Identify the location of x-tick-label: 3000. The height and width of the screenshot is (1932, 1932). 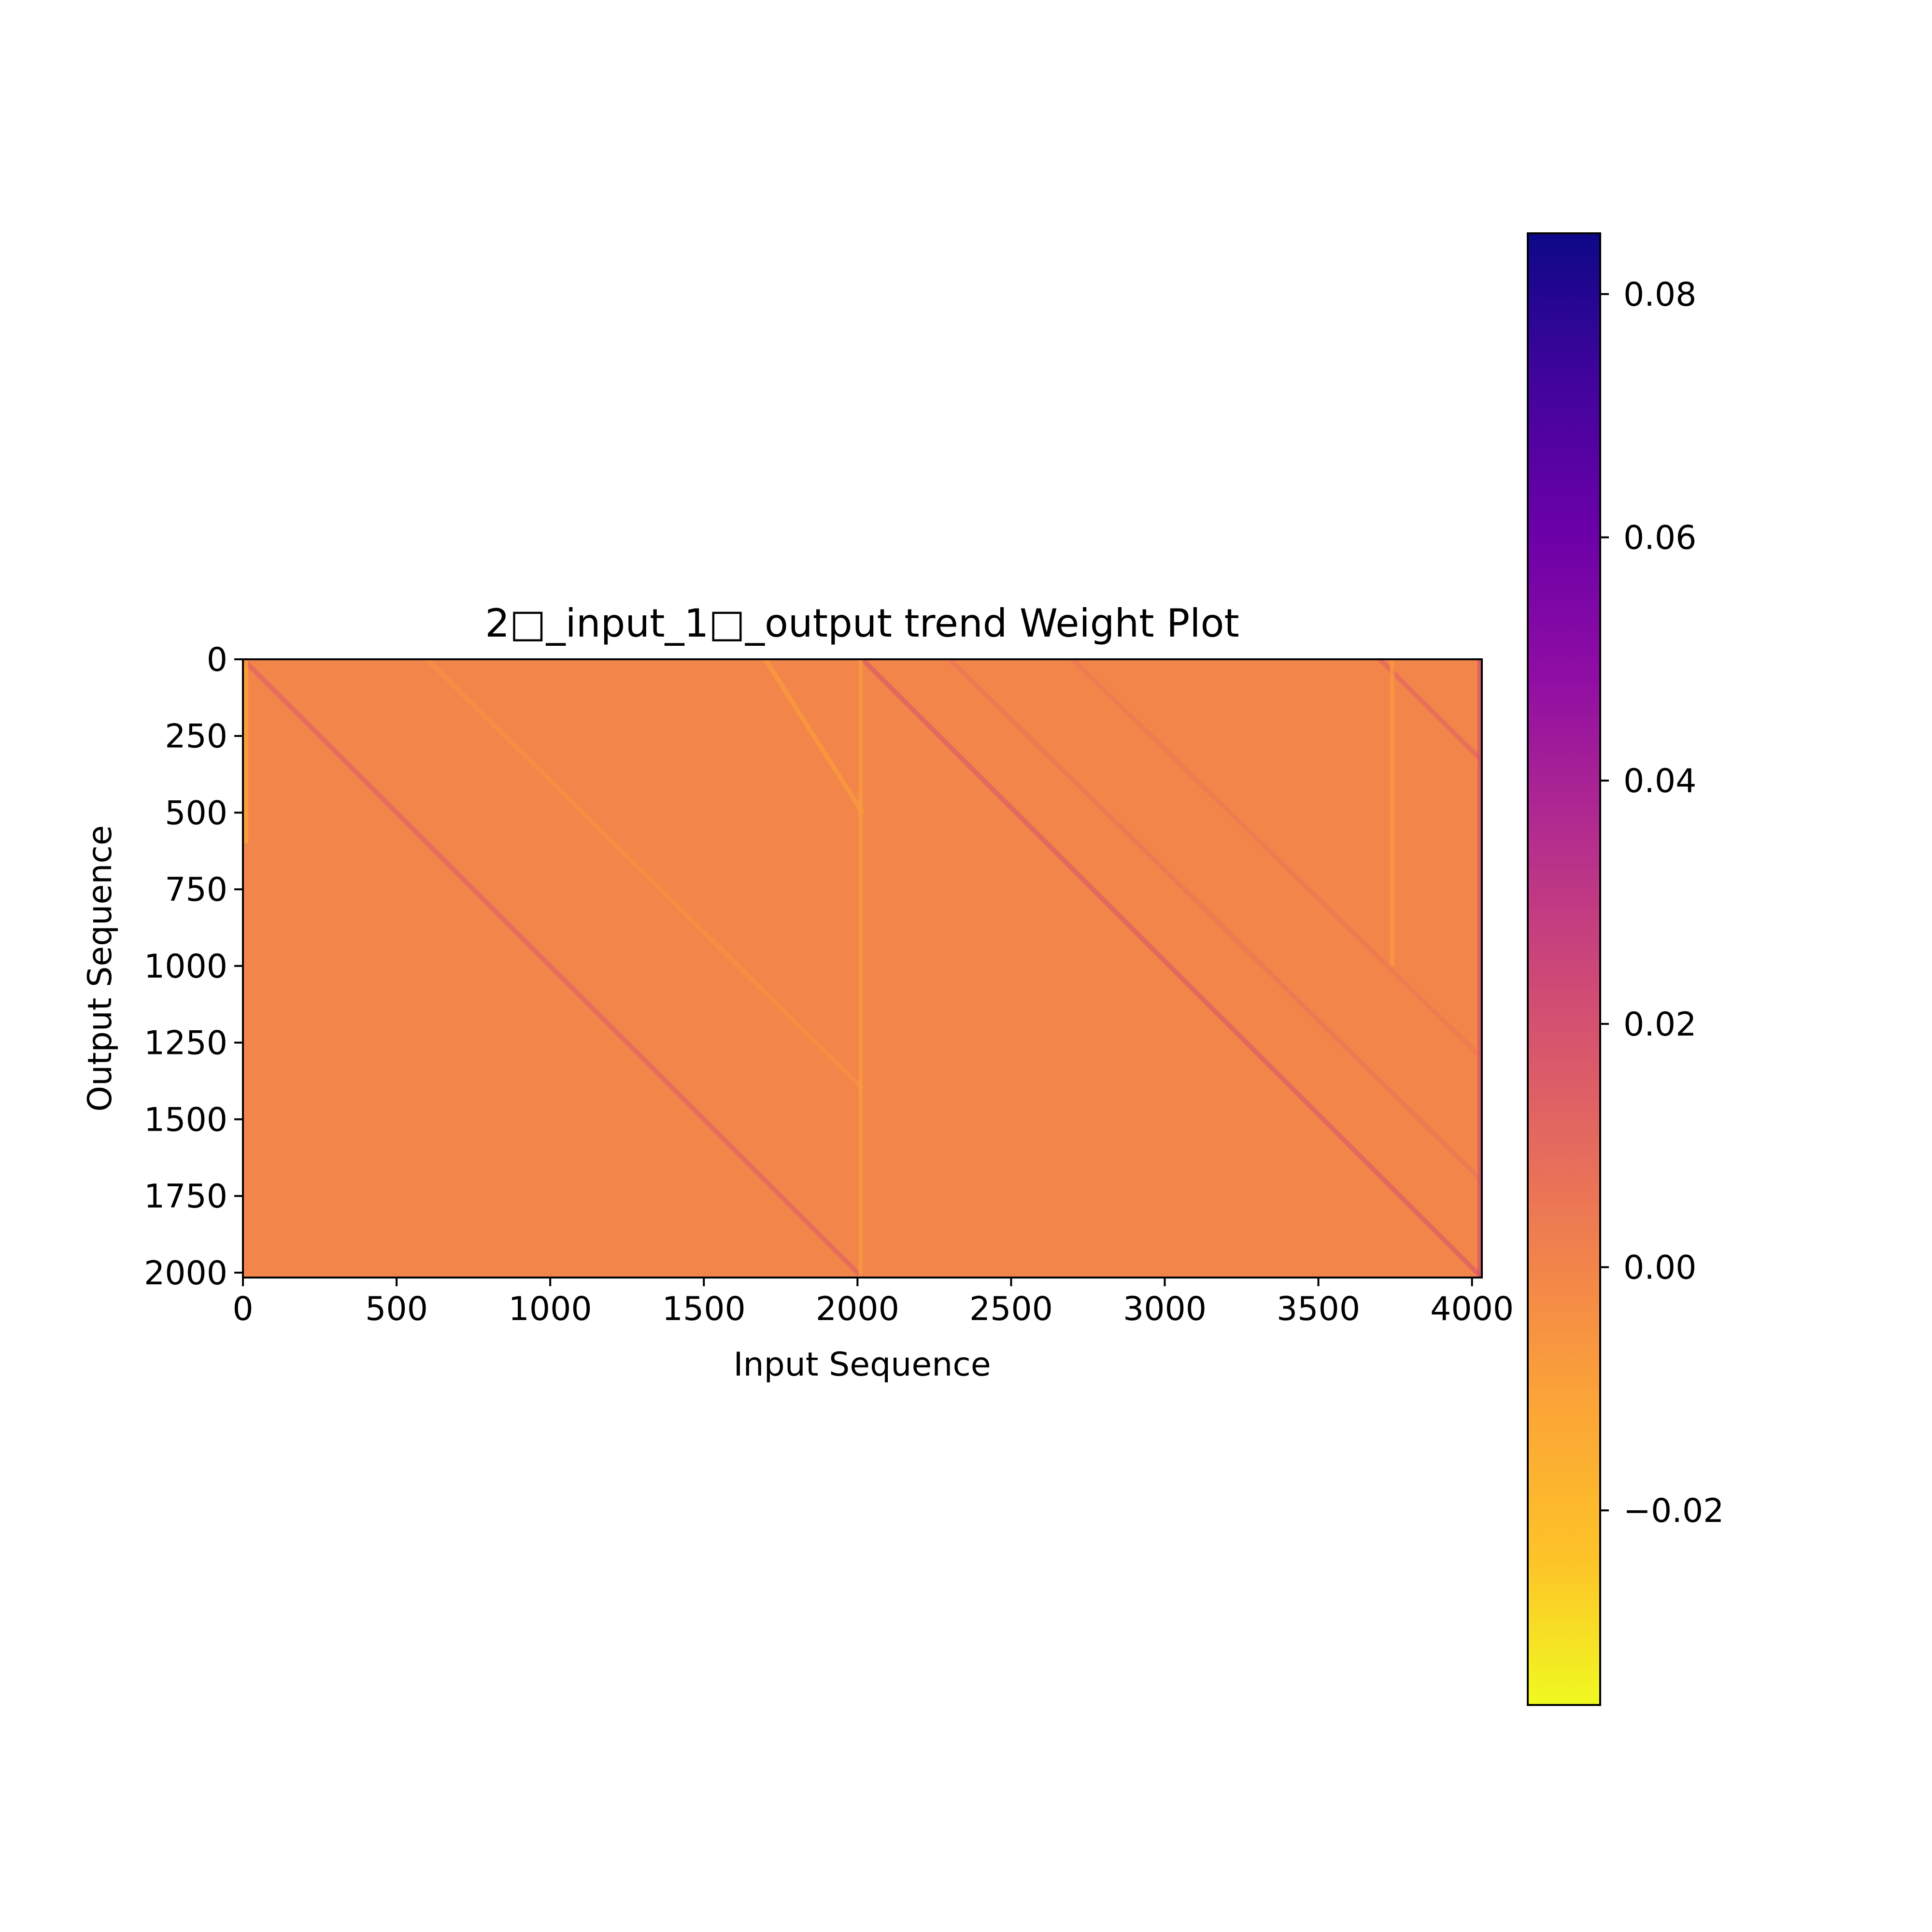
(1165, 1309).